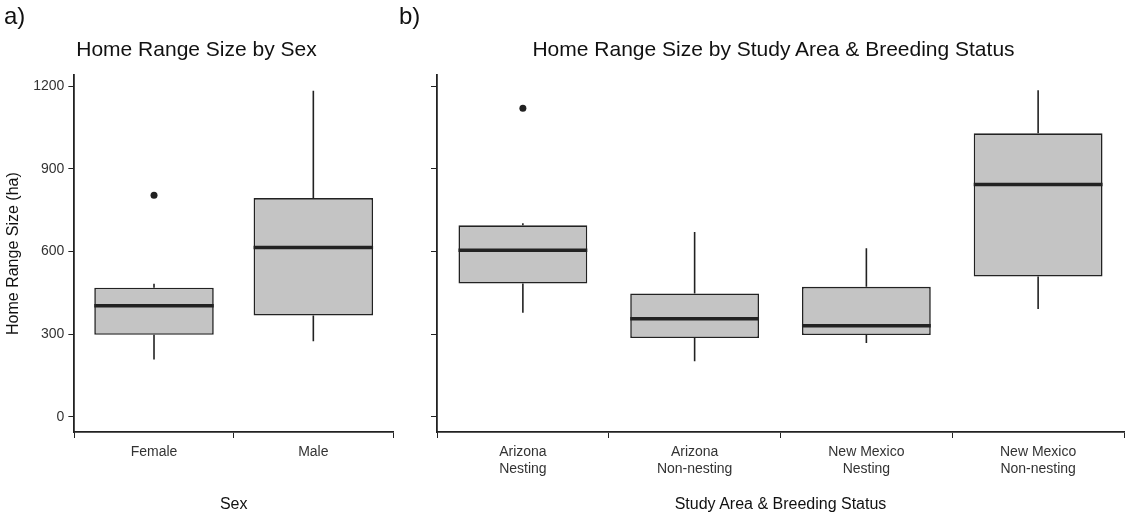 This screenshot has height=522, width=1126. What do you see at coordinates (410, 16) in the screenshot?
I see `text: b)` at bounding box center [410, 16].